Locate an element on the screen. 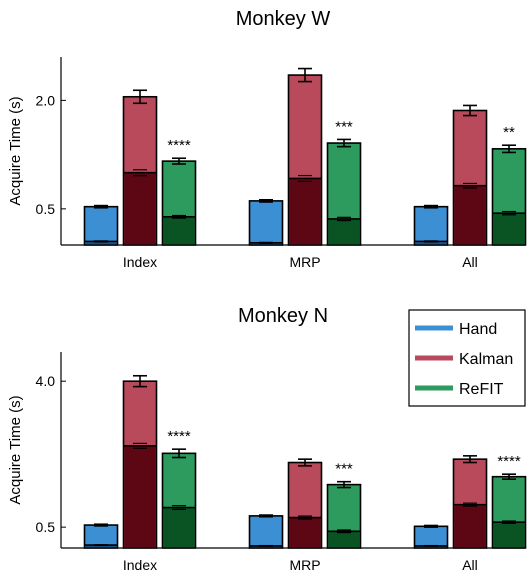 Image resolution: width=529 pixels, height=576 pixels. legend-label: Kalman is located at coordinates (486, 359).